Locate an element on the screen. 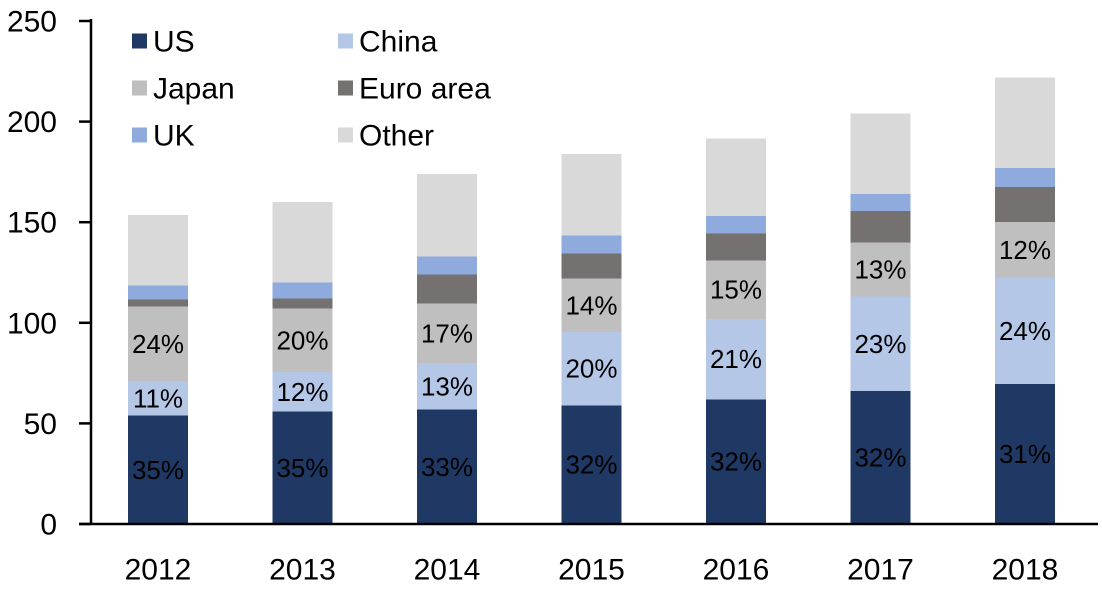 The width and height of the screenshot is (1102, 598). bar-label-china-2016: 21% is located at coordinates (736, 359).